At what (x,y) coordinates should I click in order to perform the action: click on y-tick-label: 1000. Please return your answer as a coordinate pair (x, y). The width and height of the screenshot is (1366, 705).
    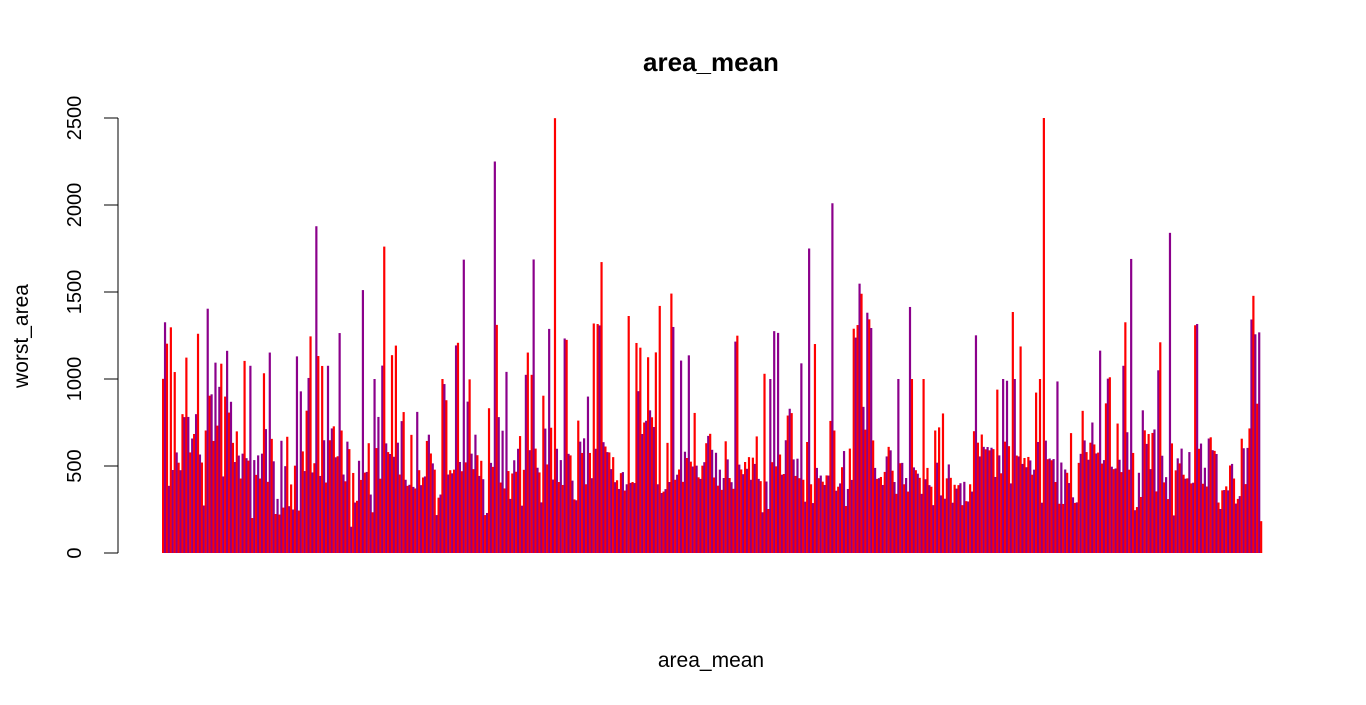
    Looking at the image, I should click on (75, 379).